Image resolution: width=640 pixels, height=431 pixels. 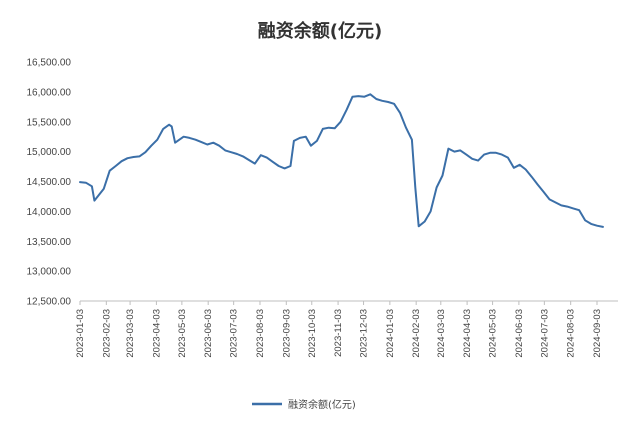 I want to click on x-tick-label: 2023-06-03, so click(x=208, y=333).